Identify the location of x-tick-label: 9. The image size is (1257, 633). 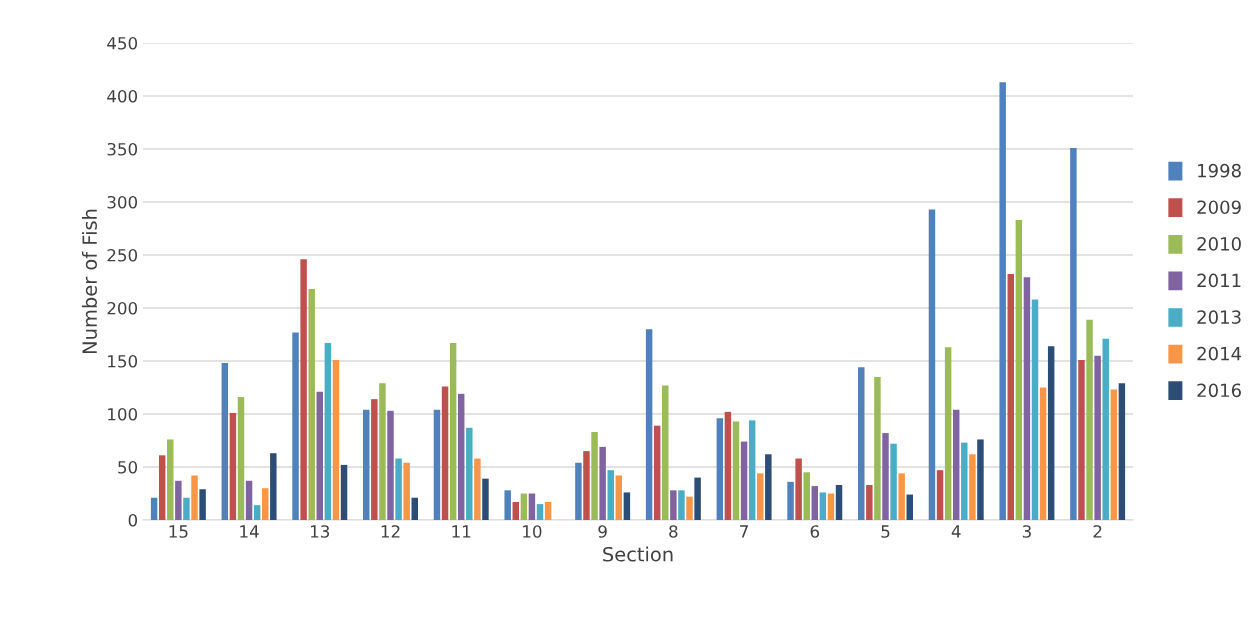
(602, 531).